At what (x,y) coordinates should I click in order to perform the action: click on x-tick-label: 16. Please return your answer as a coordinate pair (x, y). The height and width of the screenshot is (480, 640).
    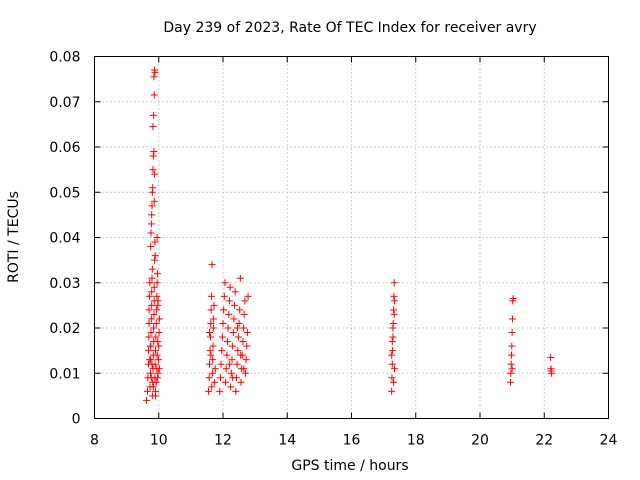
    Looking at the image, I should click on (352, 441).